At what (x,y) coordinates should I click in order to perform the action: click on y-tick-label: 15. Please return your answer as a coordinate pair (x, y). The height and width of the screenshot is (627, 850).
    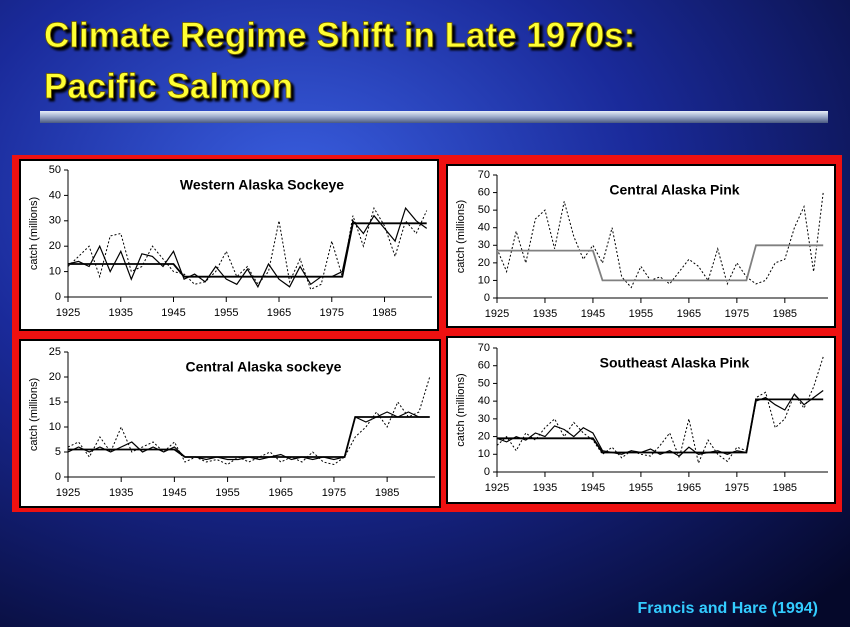
    Looking at the image, I should click on (55, 402).